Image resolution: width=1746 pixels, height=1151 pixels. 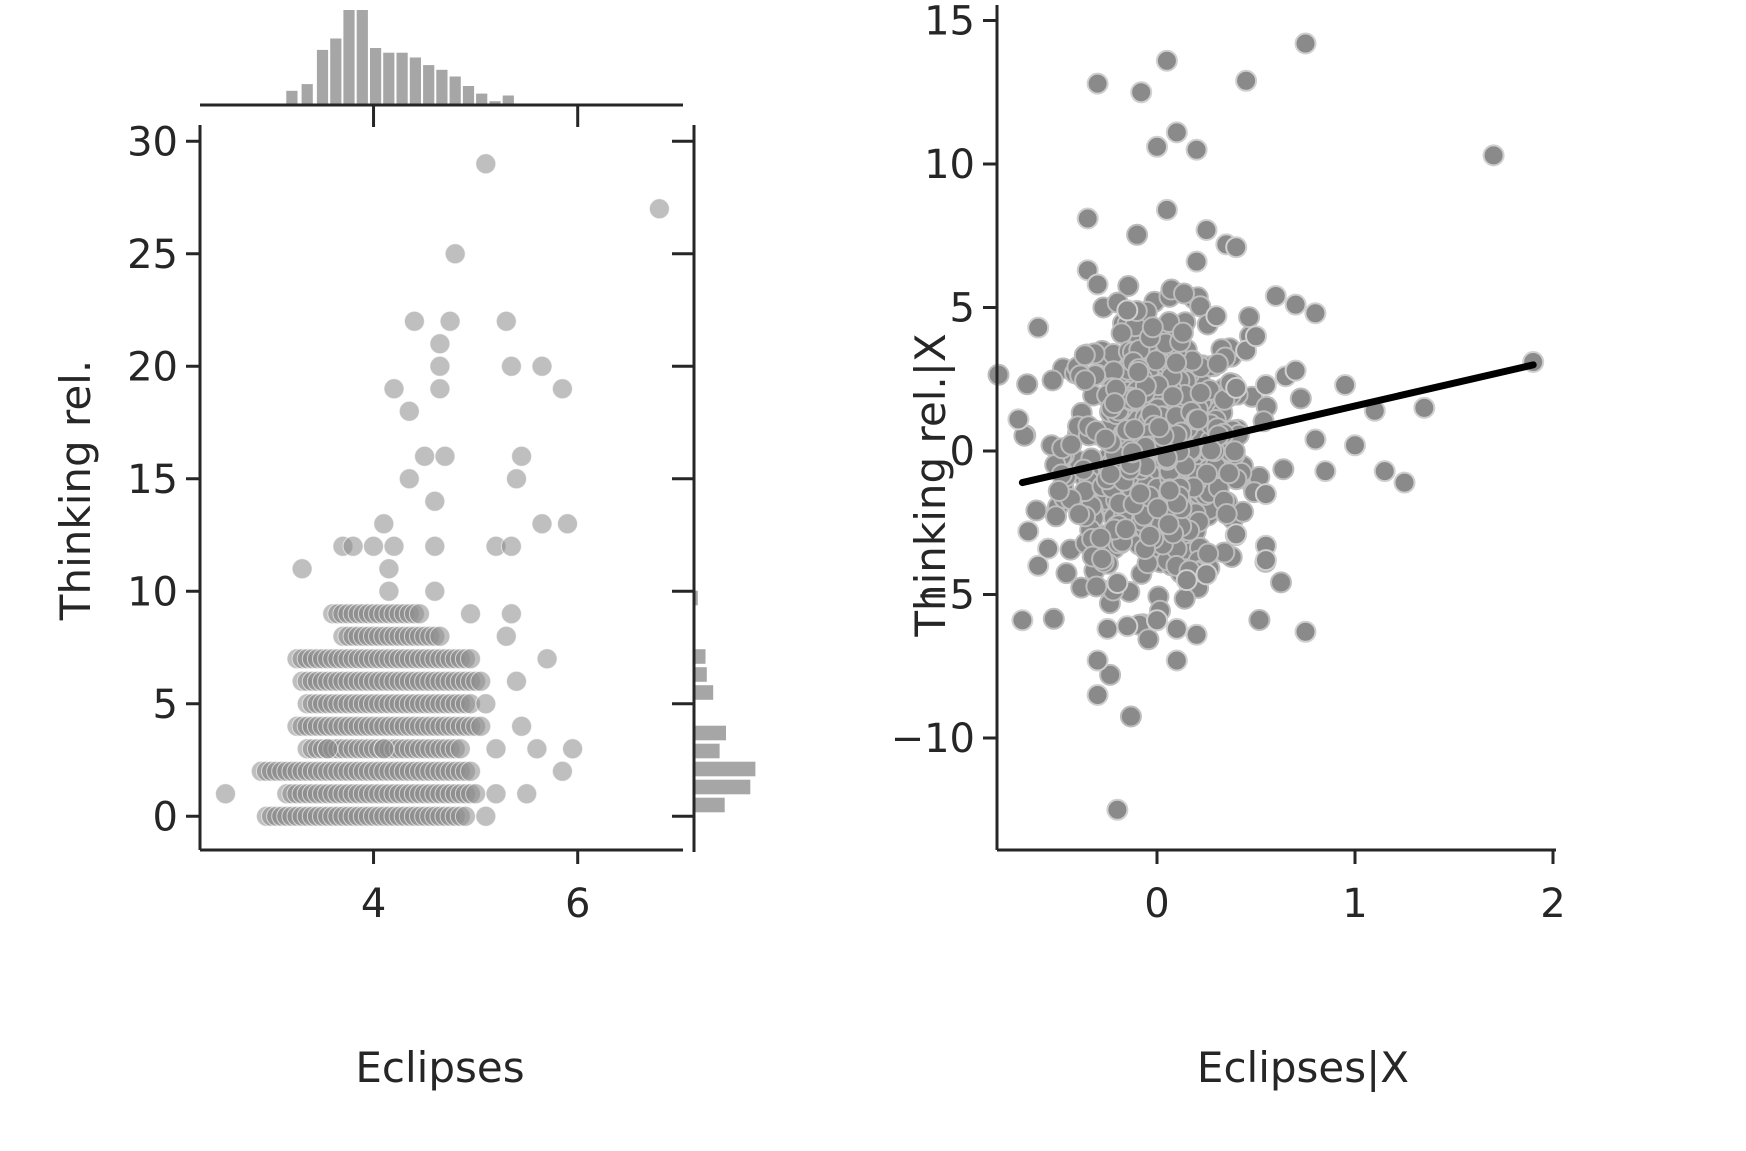 What do you see at coordinates (930, 485) in the screenshot?
I see `right-y-axis-label: Thinking rel.|X` at bounding box center [930, 485].